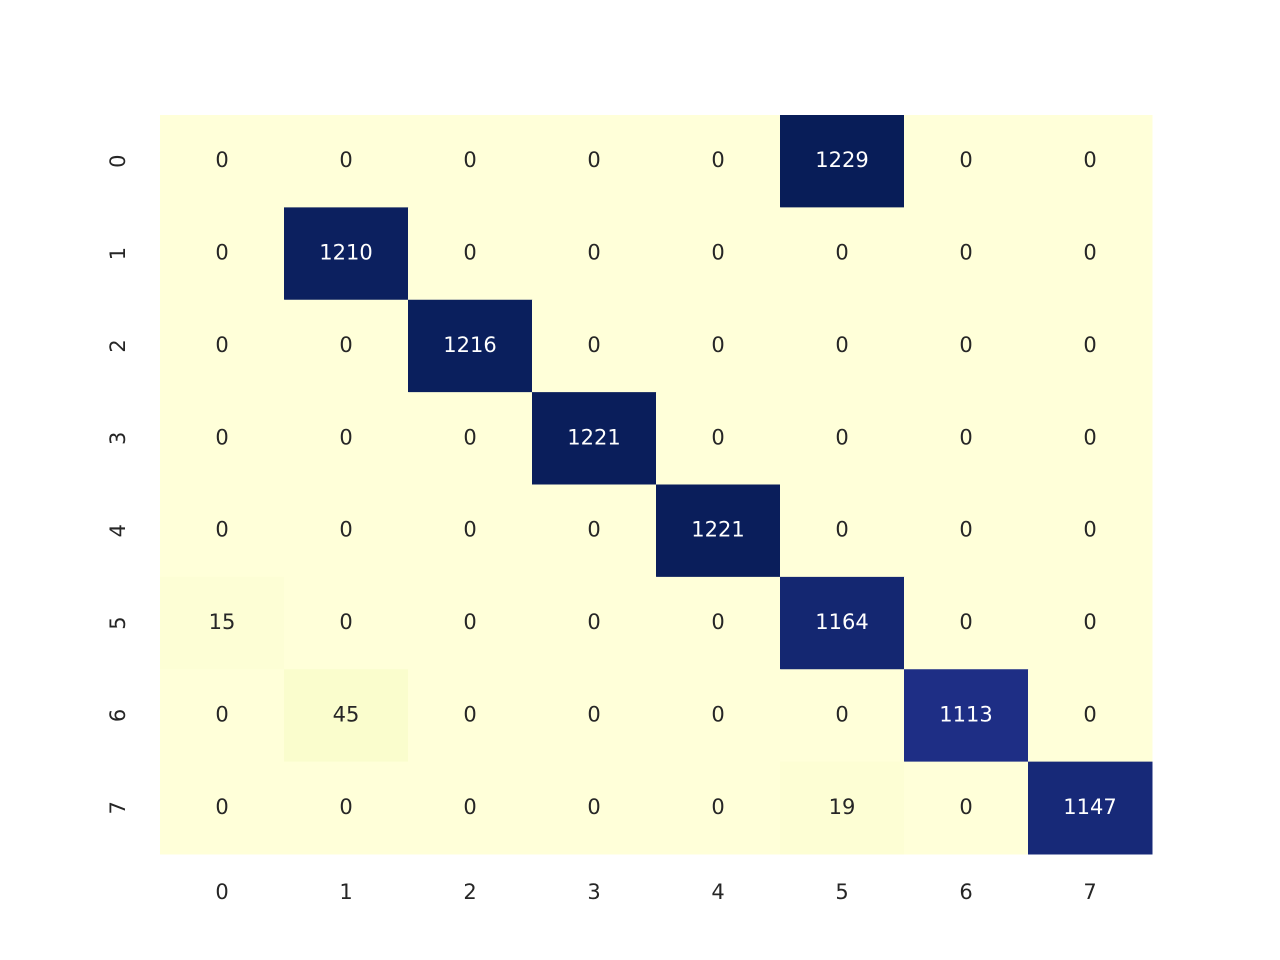  I want to click on y-tick-label: 0, so click(118, 161).